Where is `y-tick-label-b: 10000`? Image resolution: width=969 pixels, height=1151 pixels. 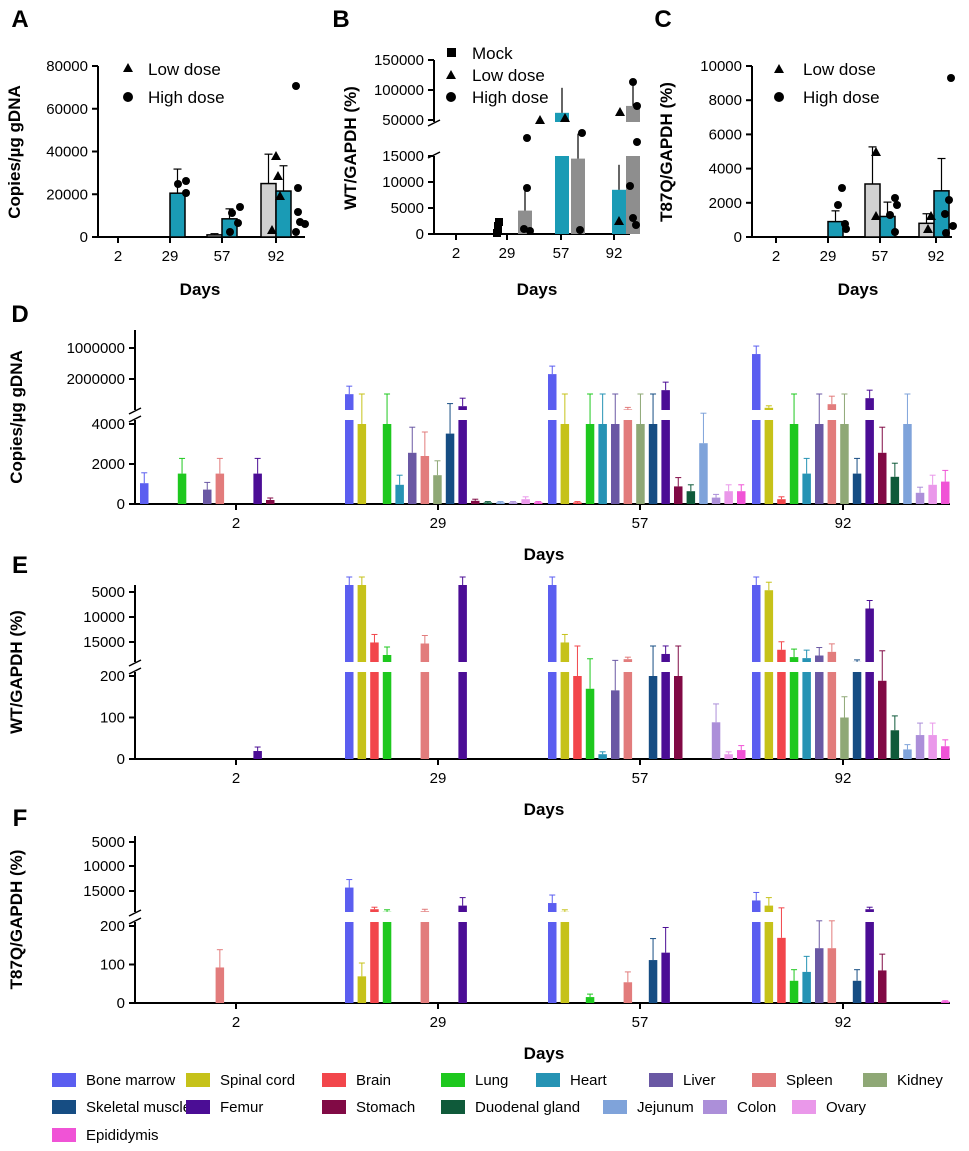 y-tick-label-b: 10000 is located at coordinates (403, 182).